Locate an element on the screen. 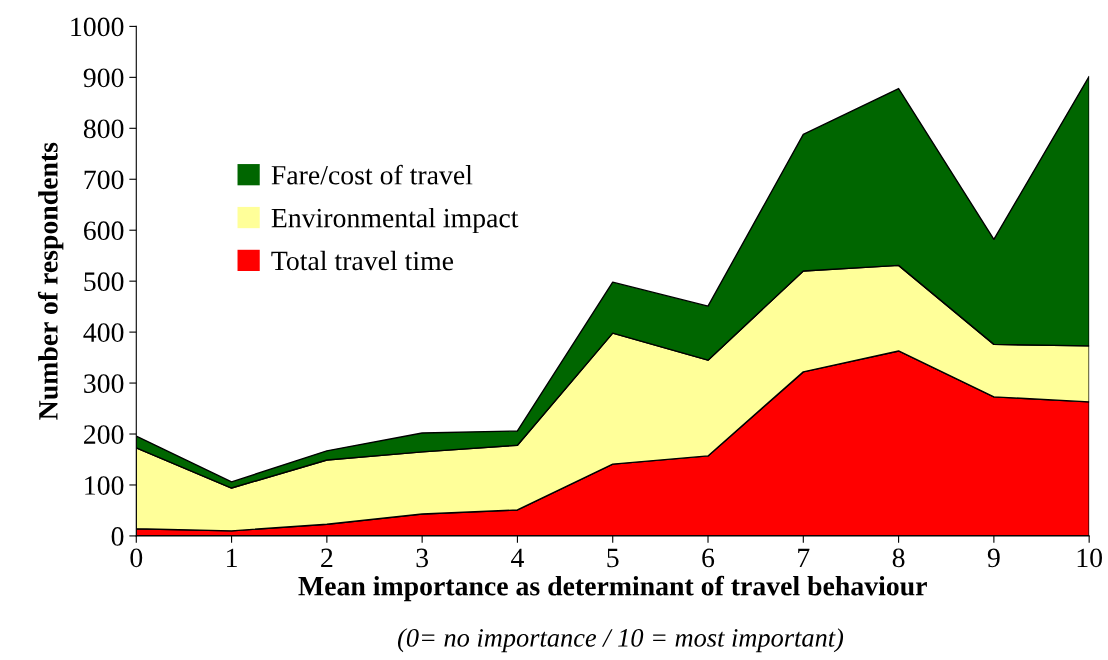 Image resolution: width=1108 pixels, height=660 pixels. legend-label: Total travel time is located at coordinates (362, 260).